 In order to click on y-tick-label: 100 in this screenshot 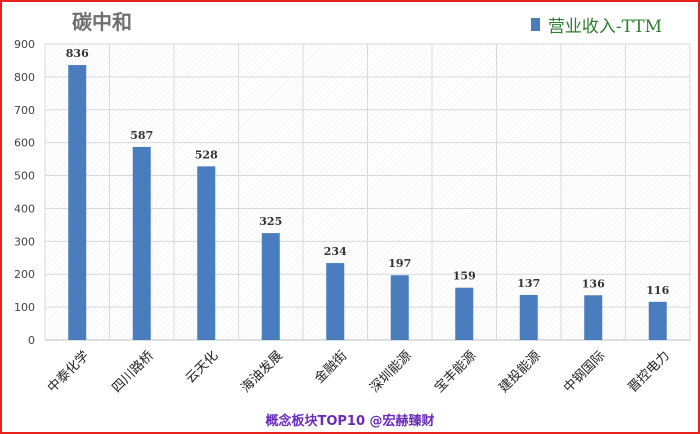, I will do `click(24, 307)`.